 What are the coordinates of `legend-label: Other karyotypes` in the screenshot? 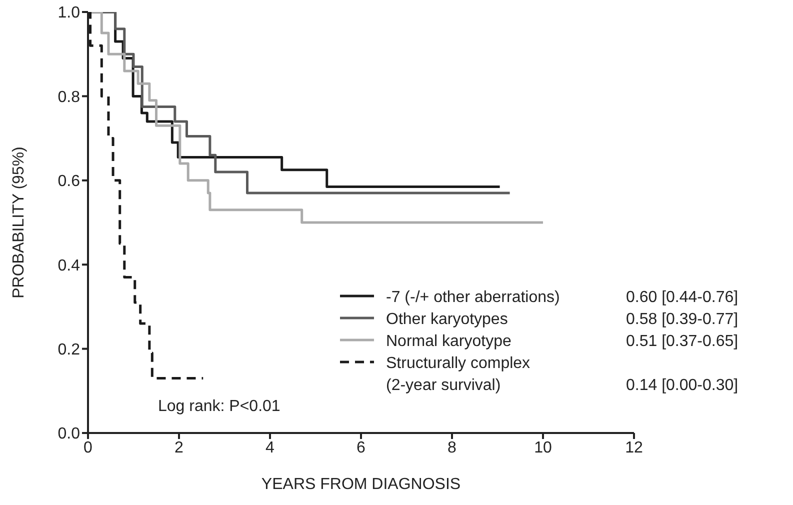 It's located at (447, 319).